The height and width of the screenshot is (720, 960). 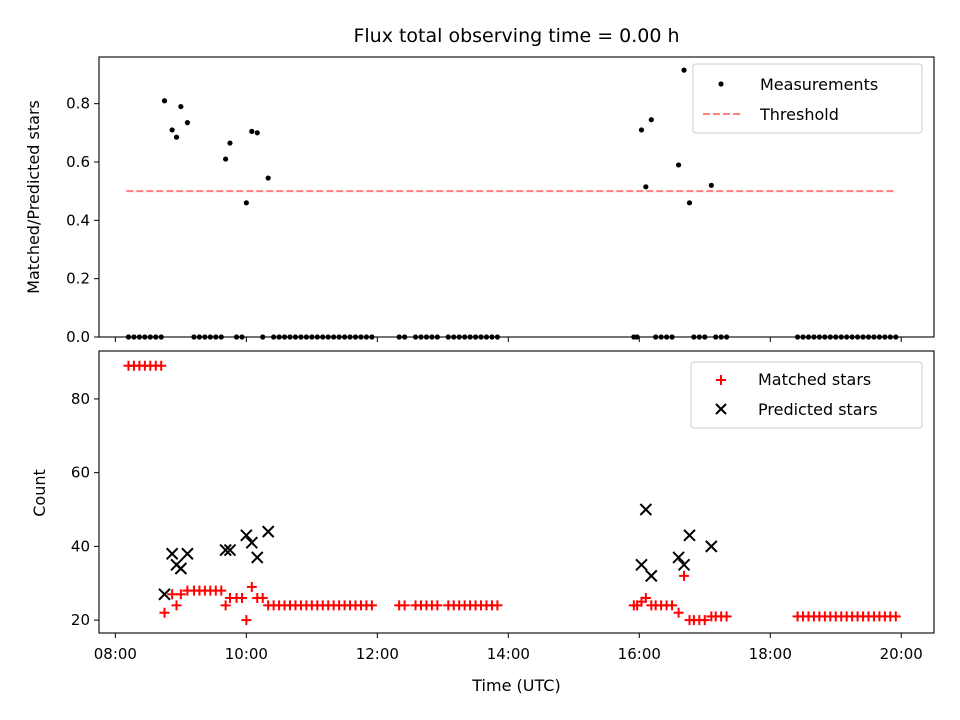 What do you see at coordinates (901, 654) in the screenshot?
I see `bottom-x-tick-label: 20:00` at bounding box center [901, 654].